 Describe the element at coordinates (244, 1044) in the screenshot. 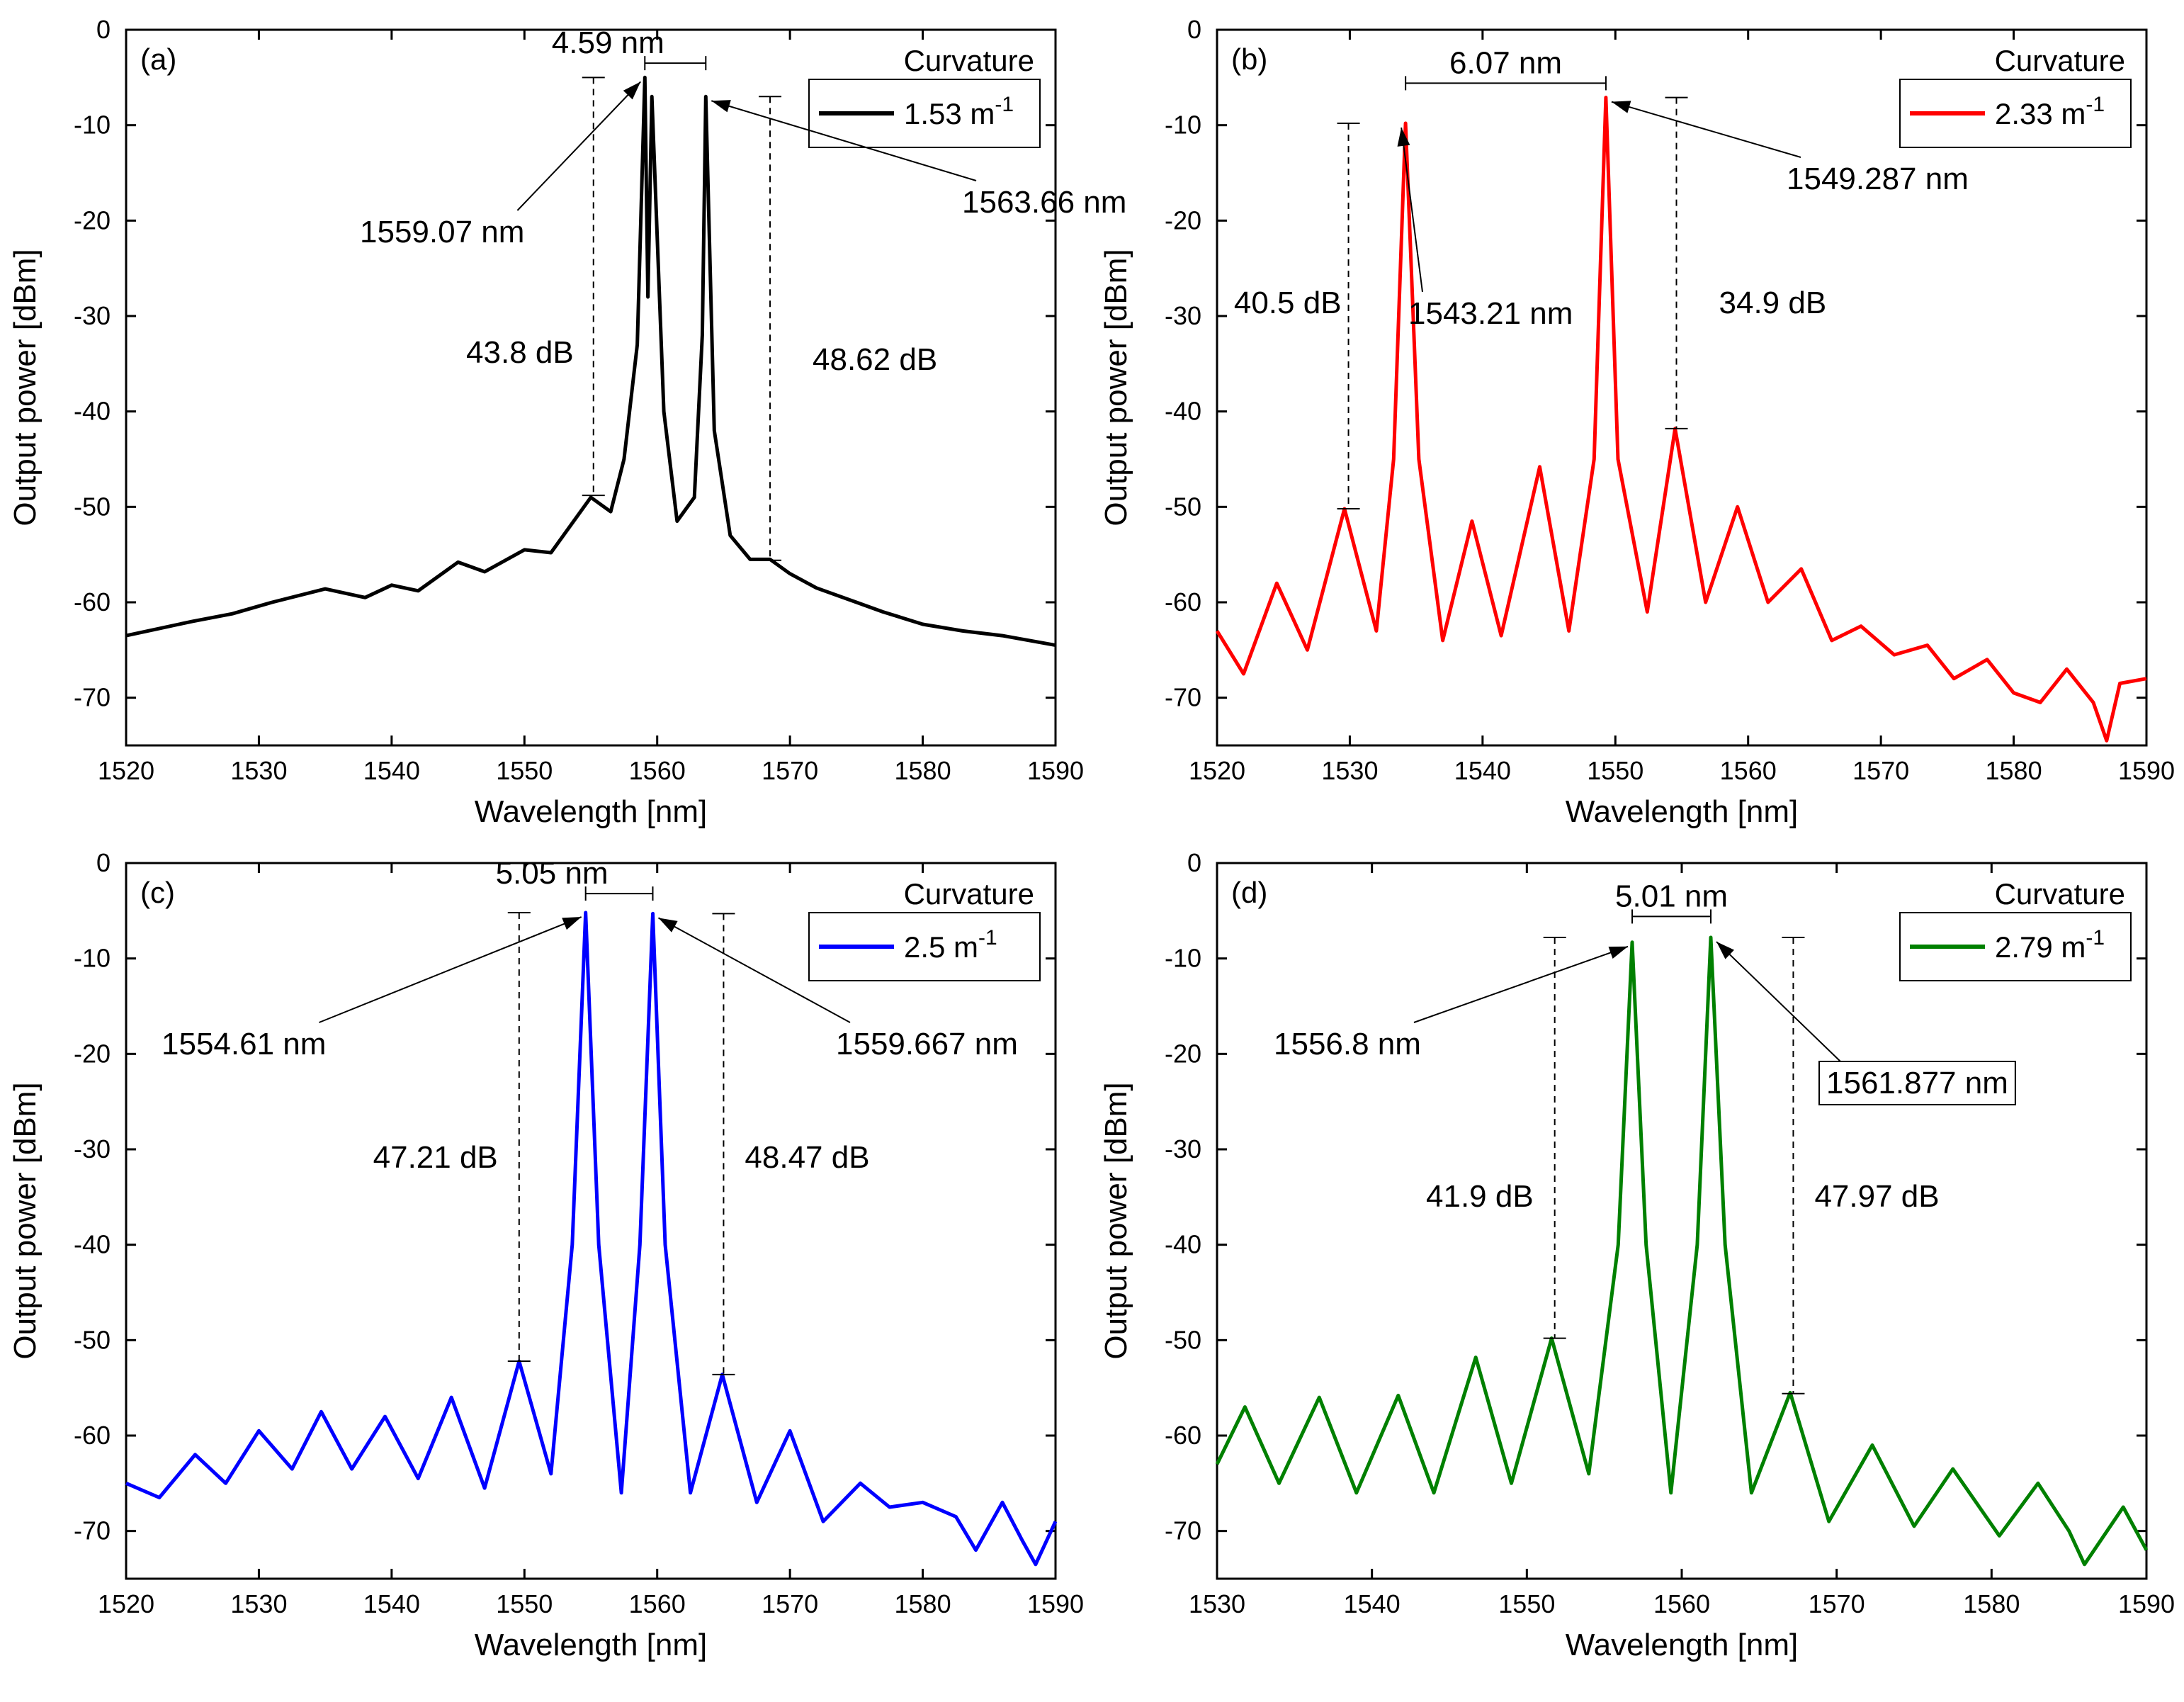

I see `peak-wavelength-label: 1554.61 nm` at that location.